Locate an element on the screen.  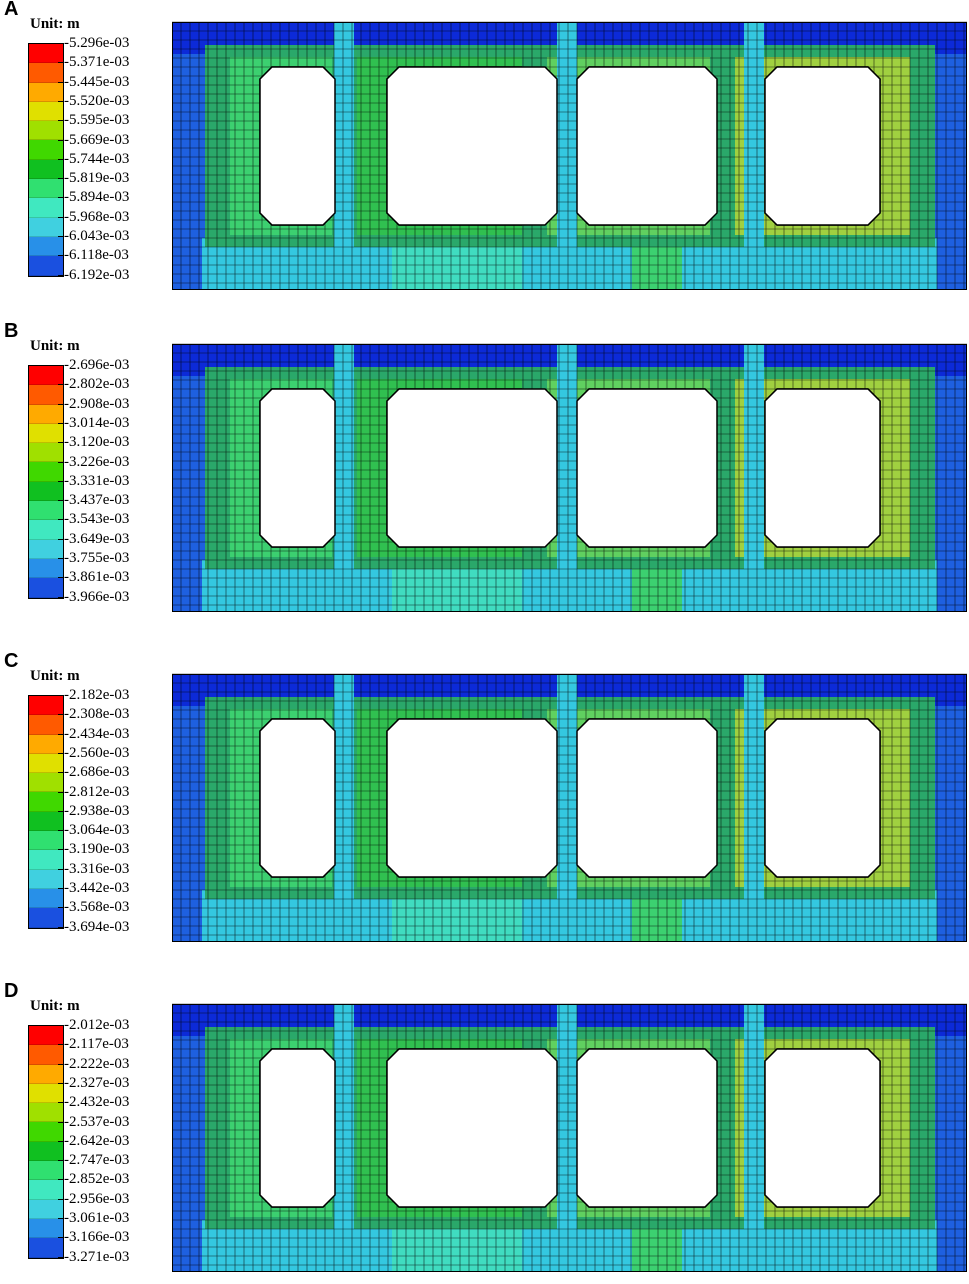
legend-value: -2.012e-03 is located at coordinates (93, 1025).